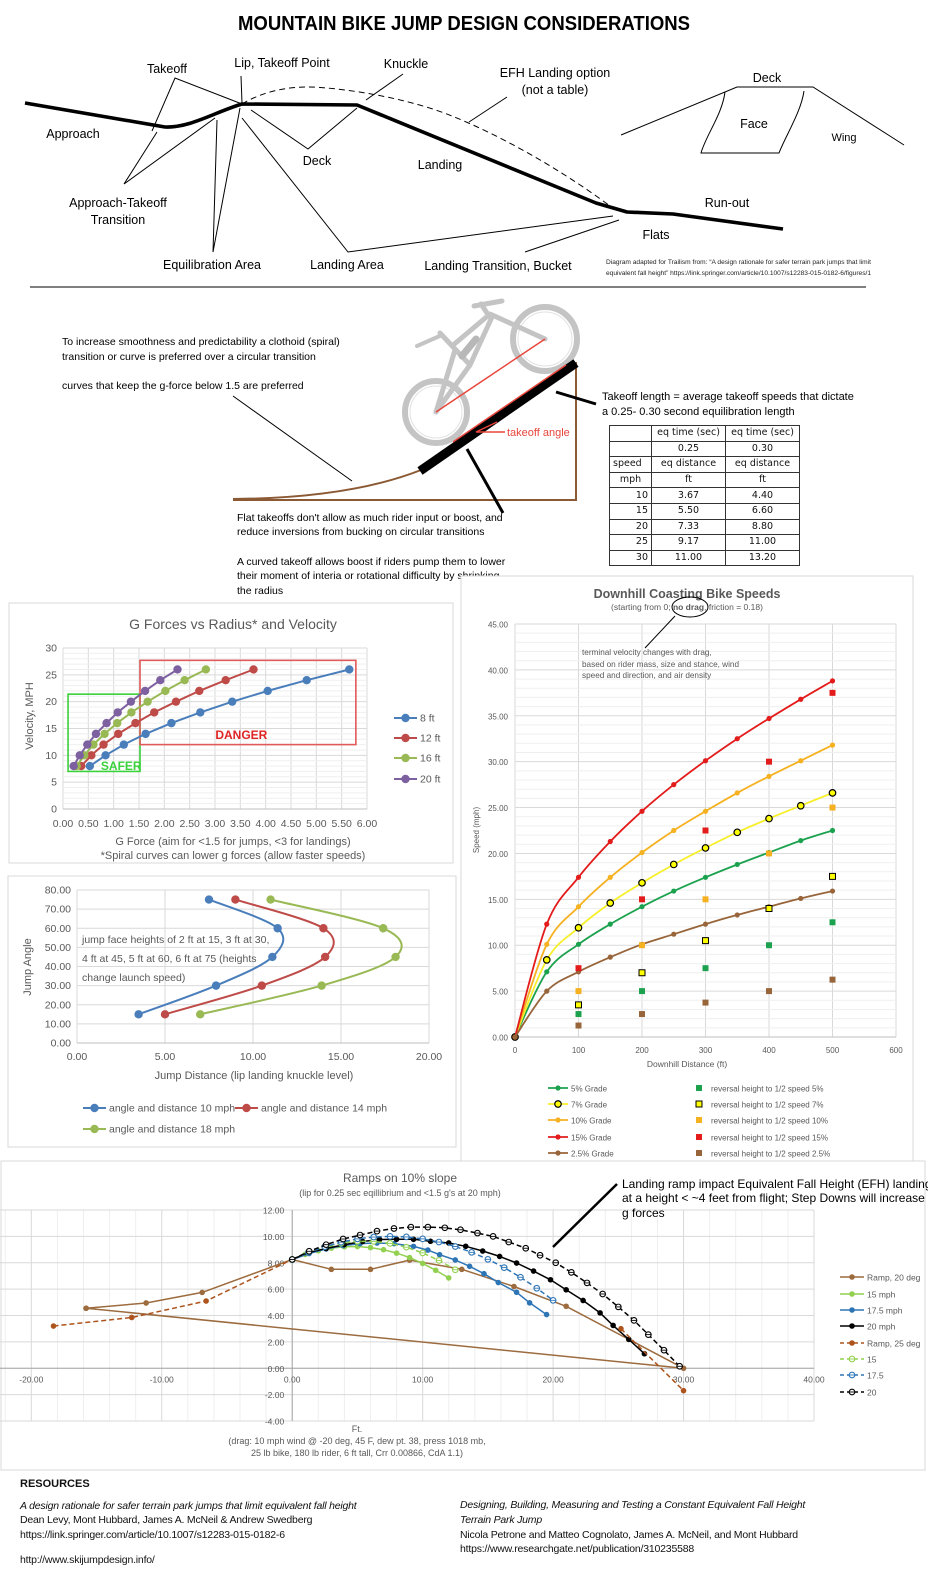 The width and height of the screenshot is (928, 1574). What do you see at coordinates (51, 675) in the screenshot?
I see `y-tick-label: 25` at bounding box center [51, 675].